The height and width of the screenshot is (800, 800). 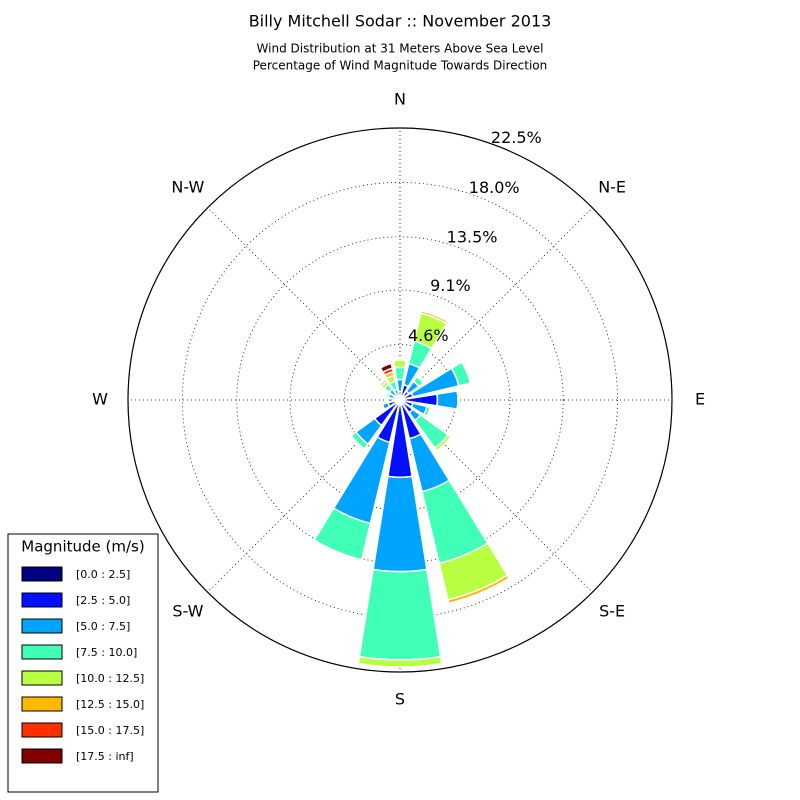 What do you see at coordinates (110, 678) in the screenshot?
I see `legend-label: [10.0 : 12.5]` at bounding box center [110, 678].